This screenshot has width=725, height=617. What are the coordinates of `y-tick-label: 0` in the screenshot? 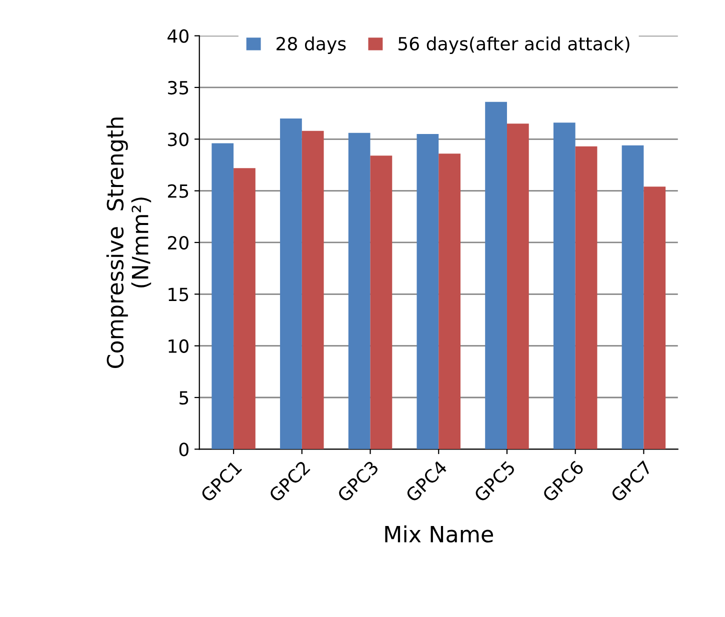 It's located at (183, 449).